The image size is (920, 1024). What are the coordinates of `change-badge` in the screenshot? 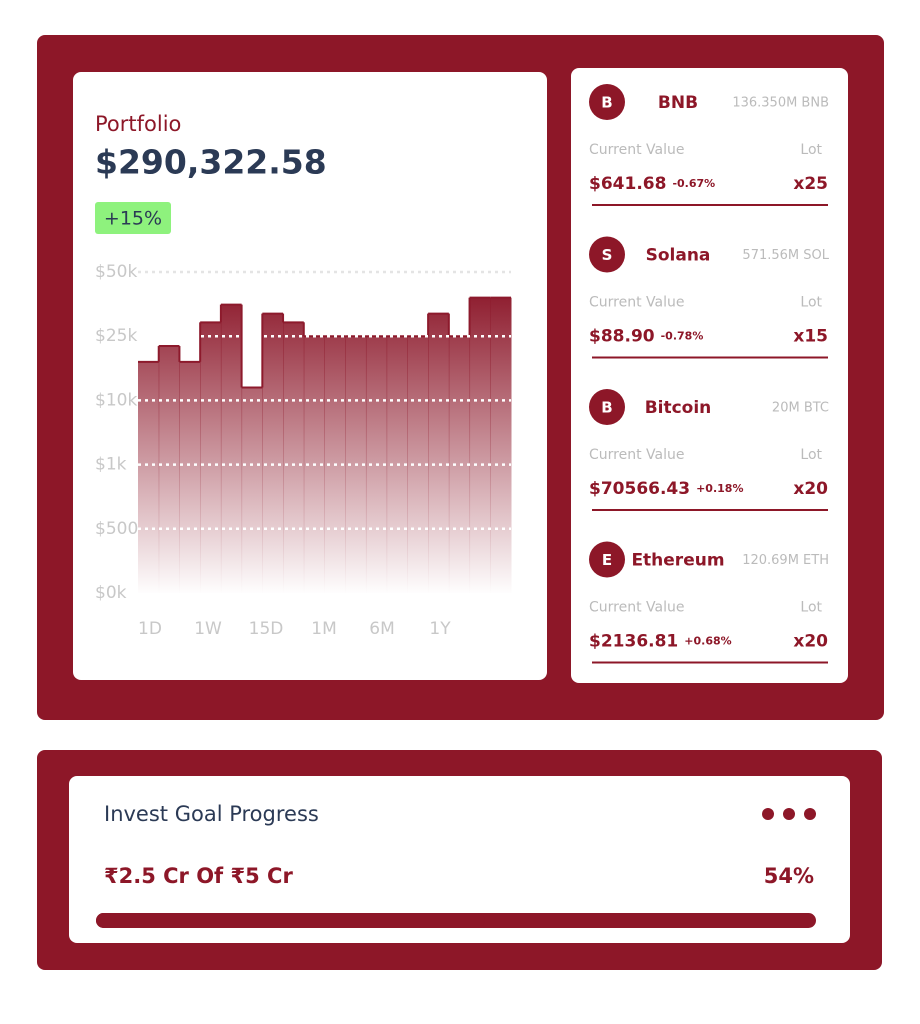 It's located at (133, 218).